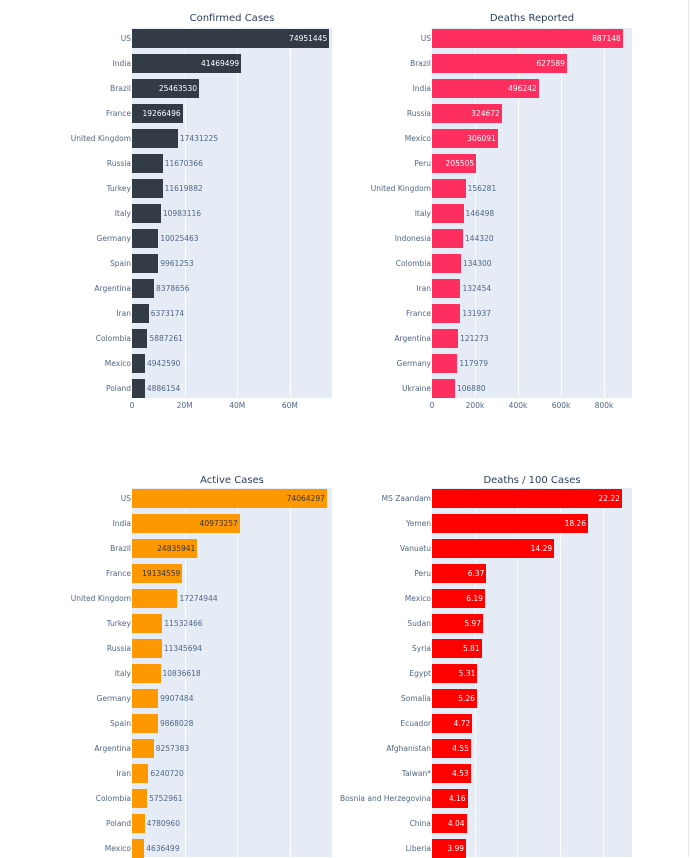  Describe the element at coordinates (232, 18) in the screenshot. I see `chart-title: Confirmed Cases` at that location.